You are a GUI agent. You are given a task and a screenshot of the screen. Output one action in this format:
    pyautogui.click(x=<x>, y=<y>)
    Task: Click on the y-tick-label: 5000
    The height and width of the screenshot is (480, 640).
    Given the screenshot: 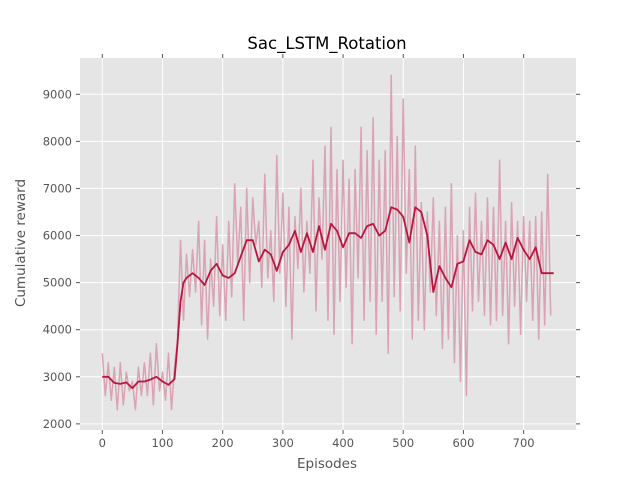 What is the action you would take?
    pyautogui.click(x=57, y=283)
    